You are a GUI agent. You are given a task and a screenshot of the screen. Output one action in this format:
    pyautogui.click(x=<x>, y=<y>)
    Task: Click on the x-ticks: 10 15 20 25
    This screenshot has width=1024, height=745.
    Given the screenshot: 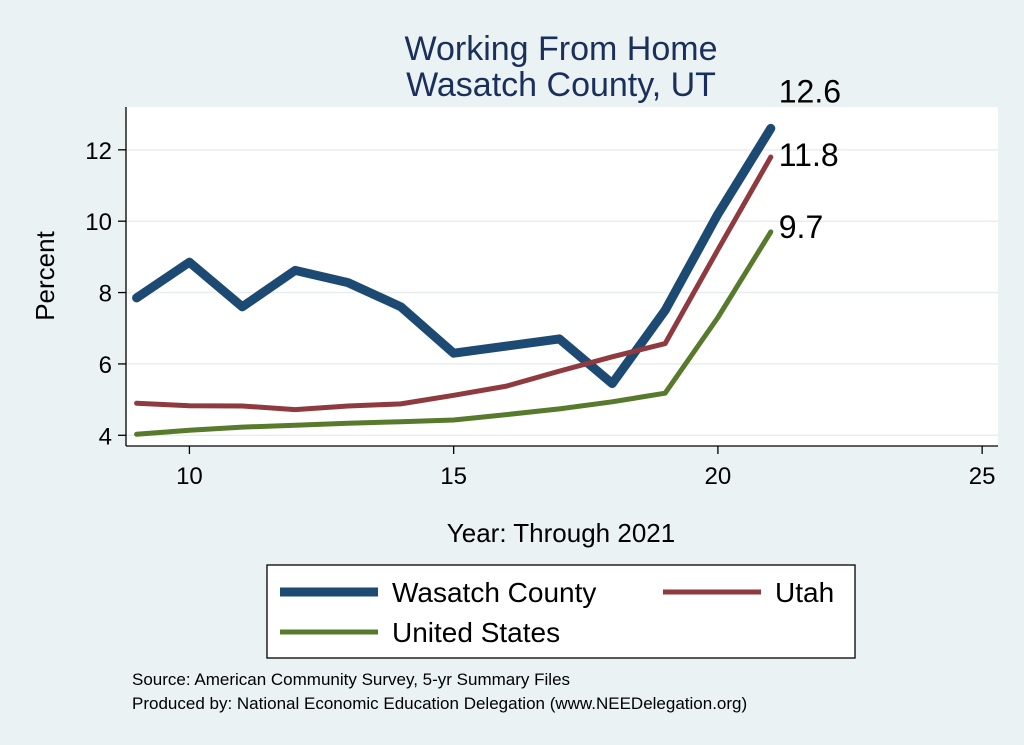 What is the action you would take?
    pyautogui.click(x=585, y=468)
    